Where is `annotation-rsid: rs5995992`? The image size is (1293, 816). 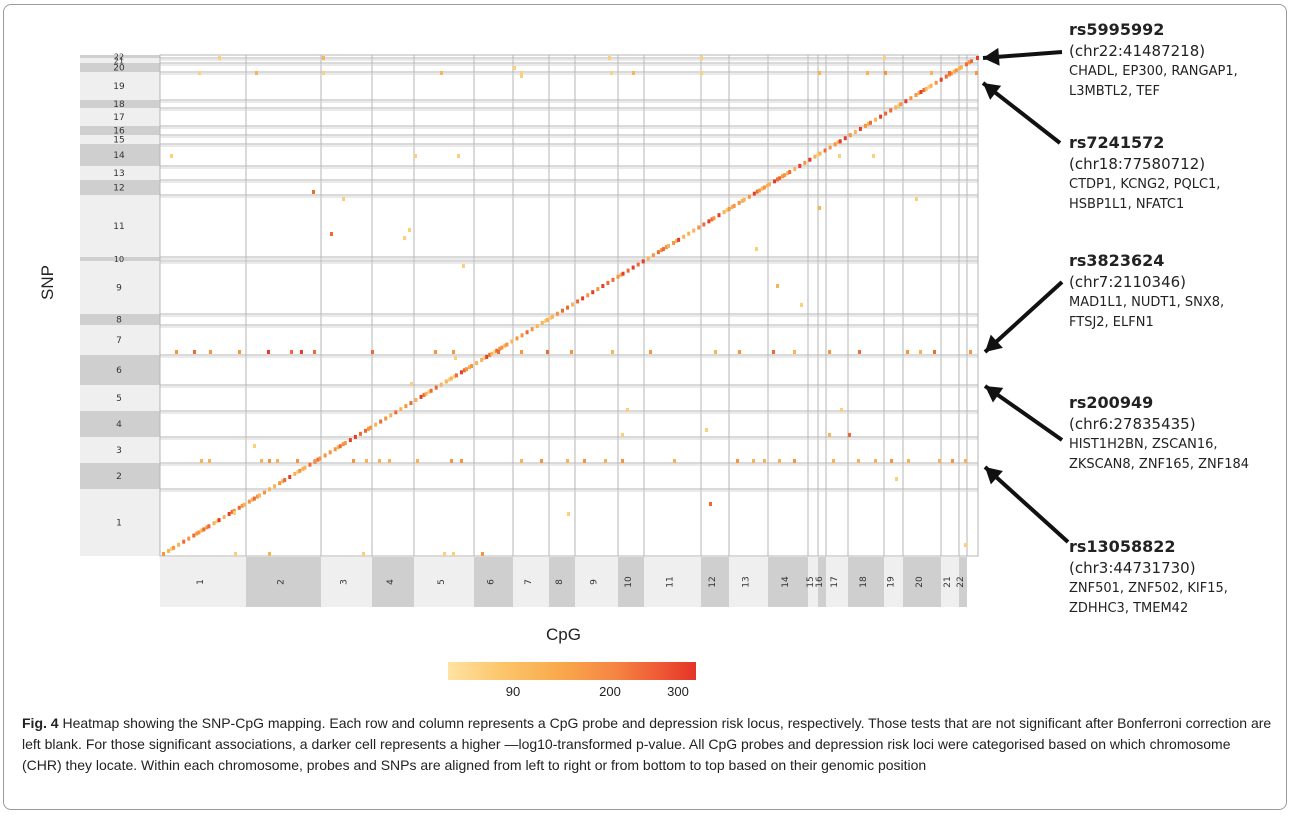
annotation-rsid: rs5995992 is located at coordinates (1117, 29).